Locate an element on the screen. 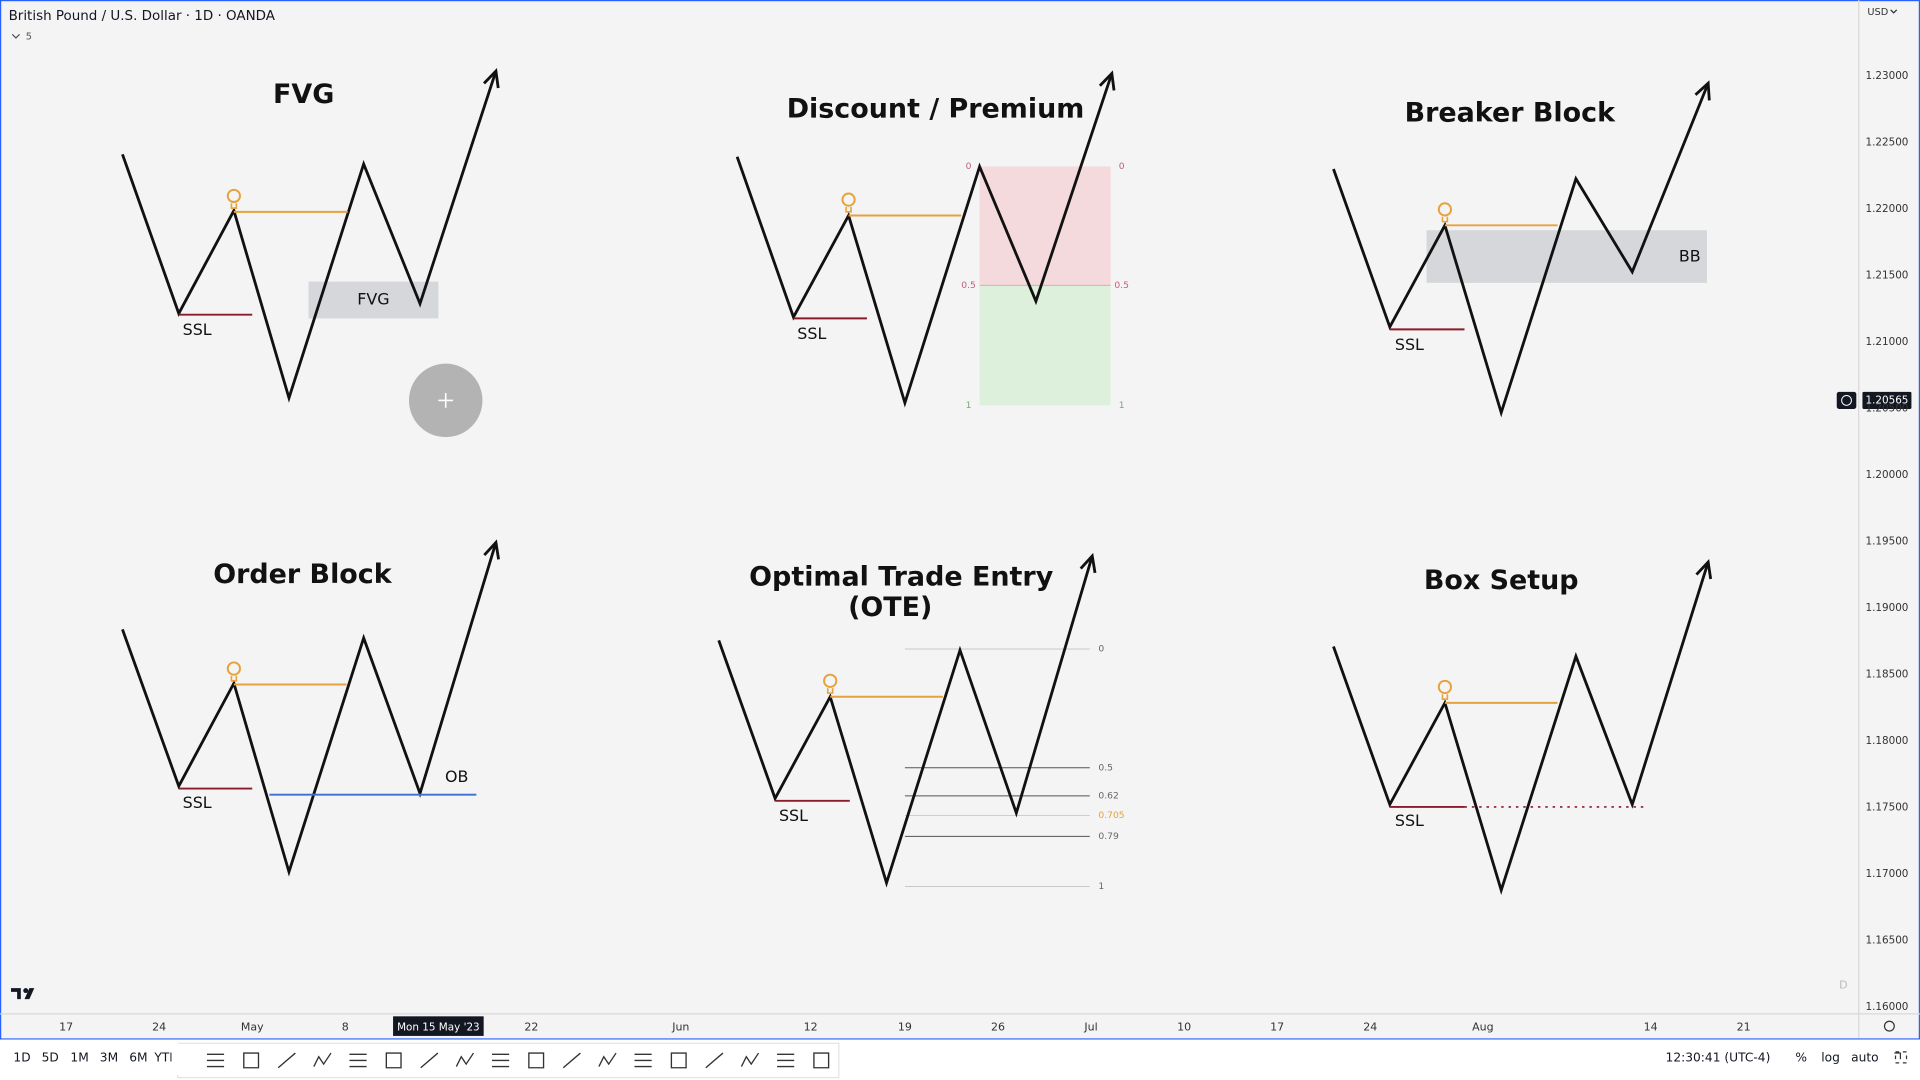 Image resolution: width=1920 pixels, height=1080 pixels. fib-label: 0.79 is located at coordinates (1108, 836).